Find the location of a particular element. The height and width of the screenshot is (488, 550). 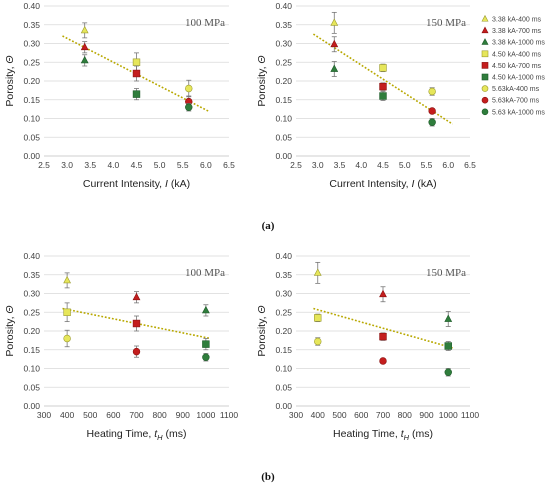

caption-b: (b) is located at coordinates (268, 477).